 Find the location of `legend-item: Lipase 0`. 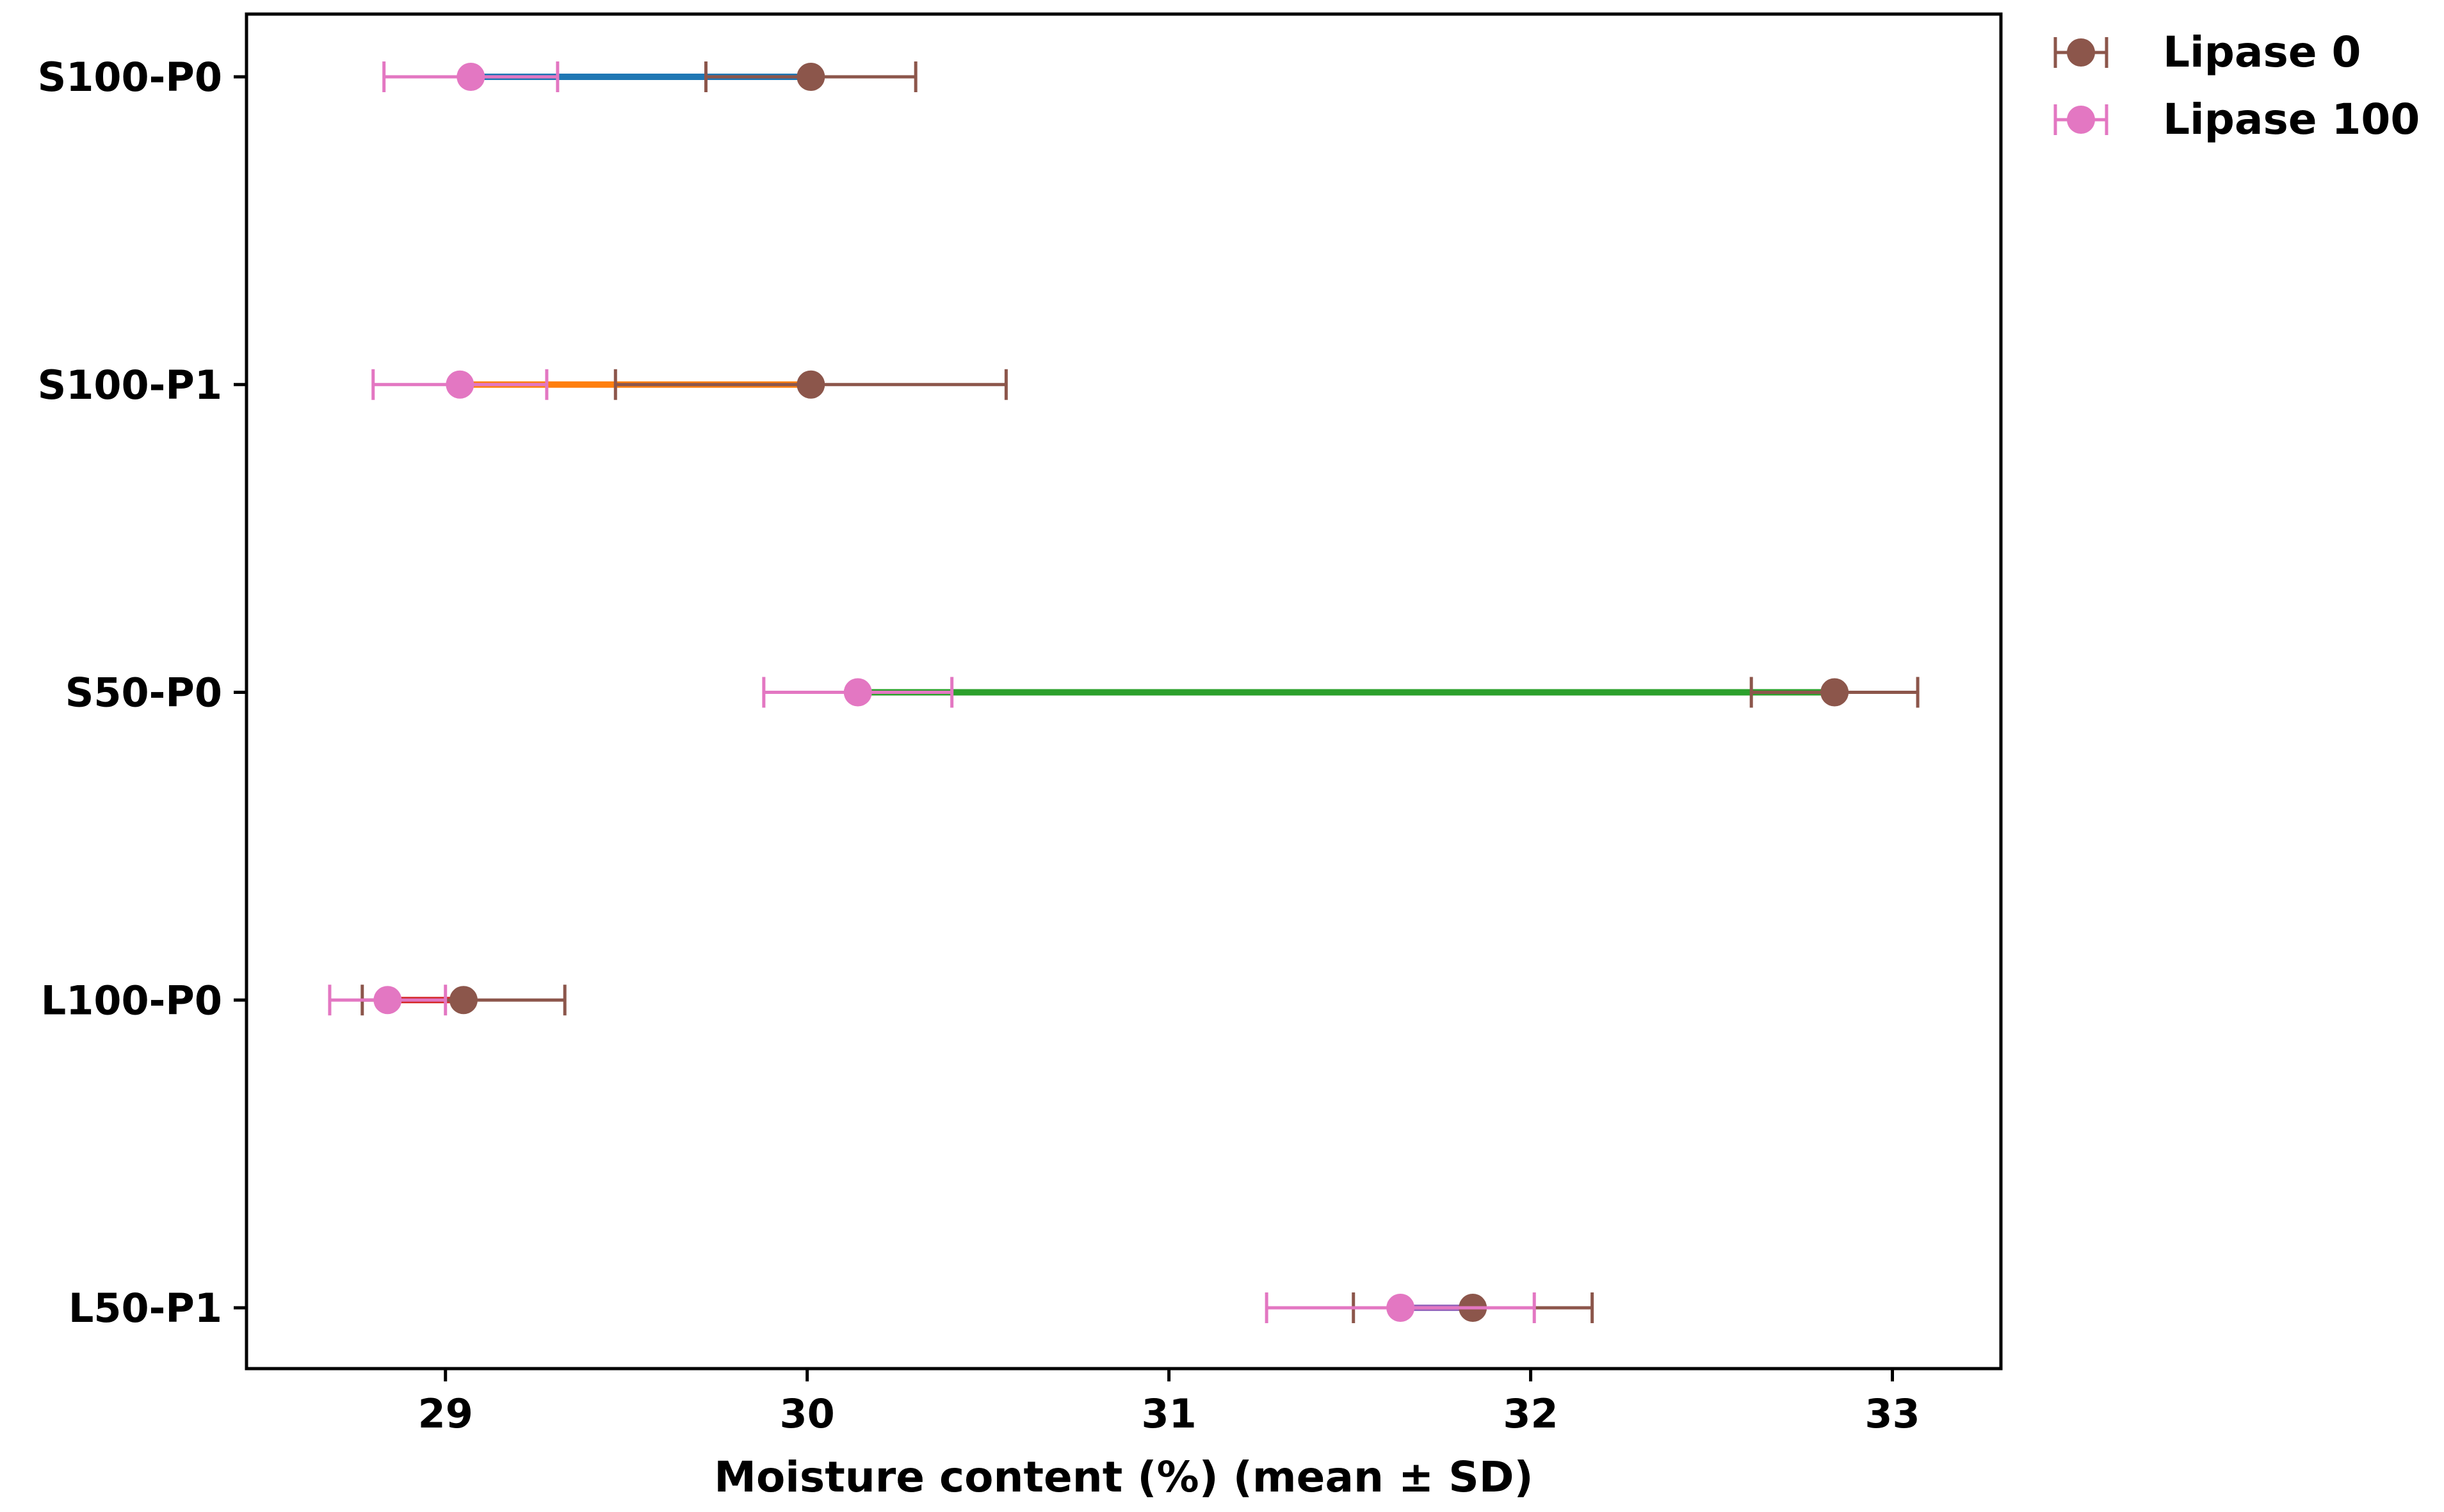

legend-item: Lipase 0 is located at coordinates (2207, 52).